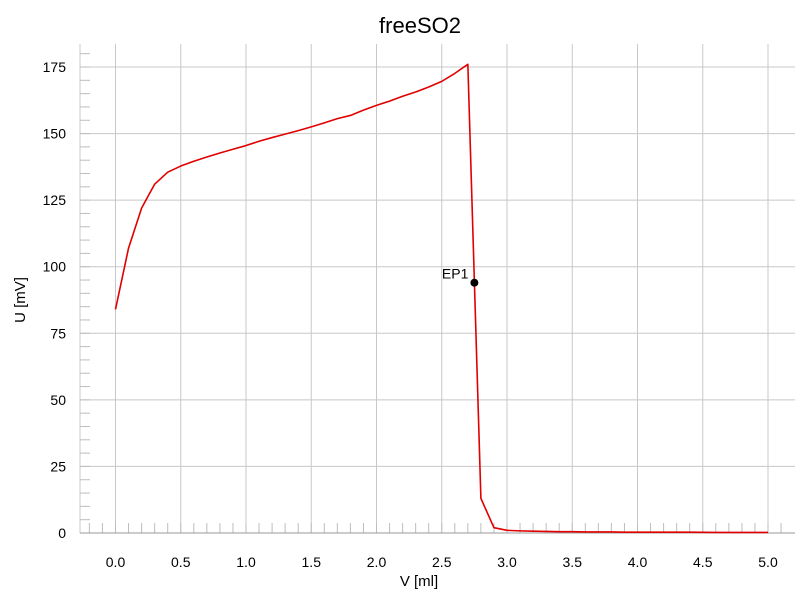  I want to click on x-tick-label: 2.5, so click(442, 562).